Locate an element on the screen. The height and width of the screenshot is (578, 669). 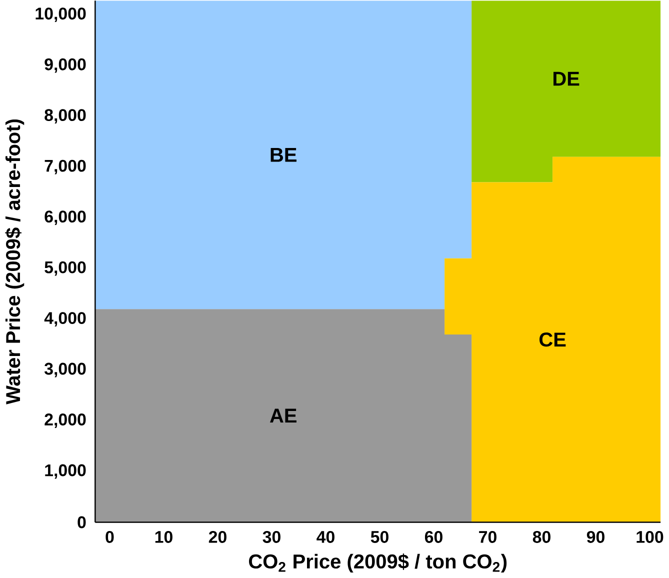
x-tick-label: 20 is located at coordinates (217, 537).